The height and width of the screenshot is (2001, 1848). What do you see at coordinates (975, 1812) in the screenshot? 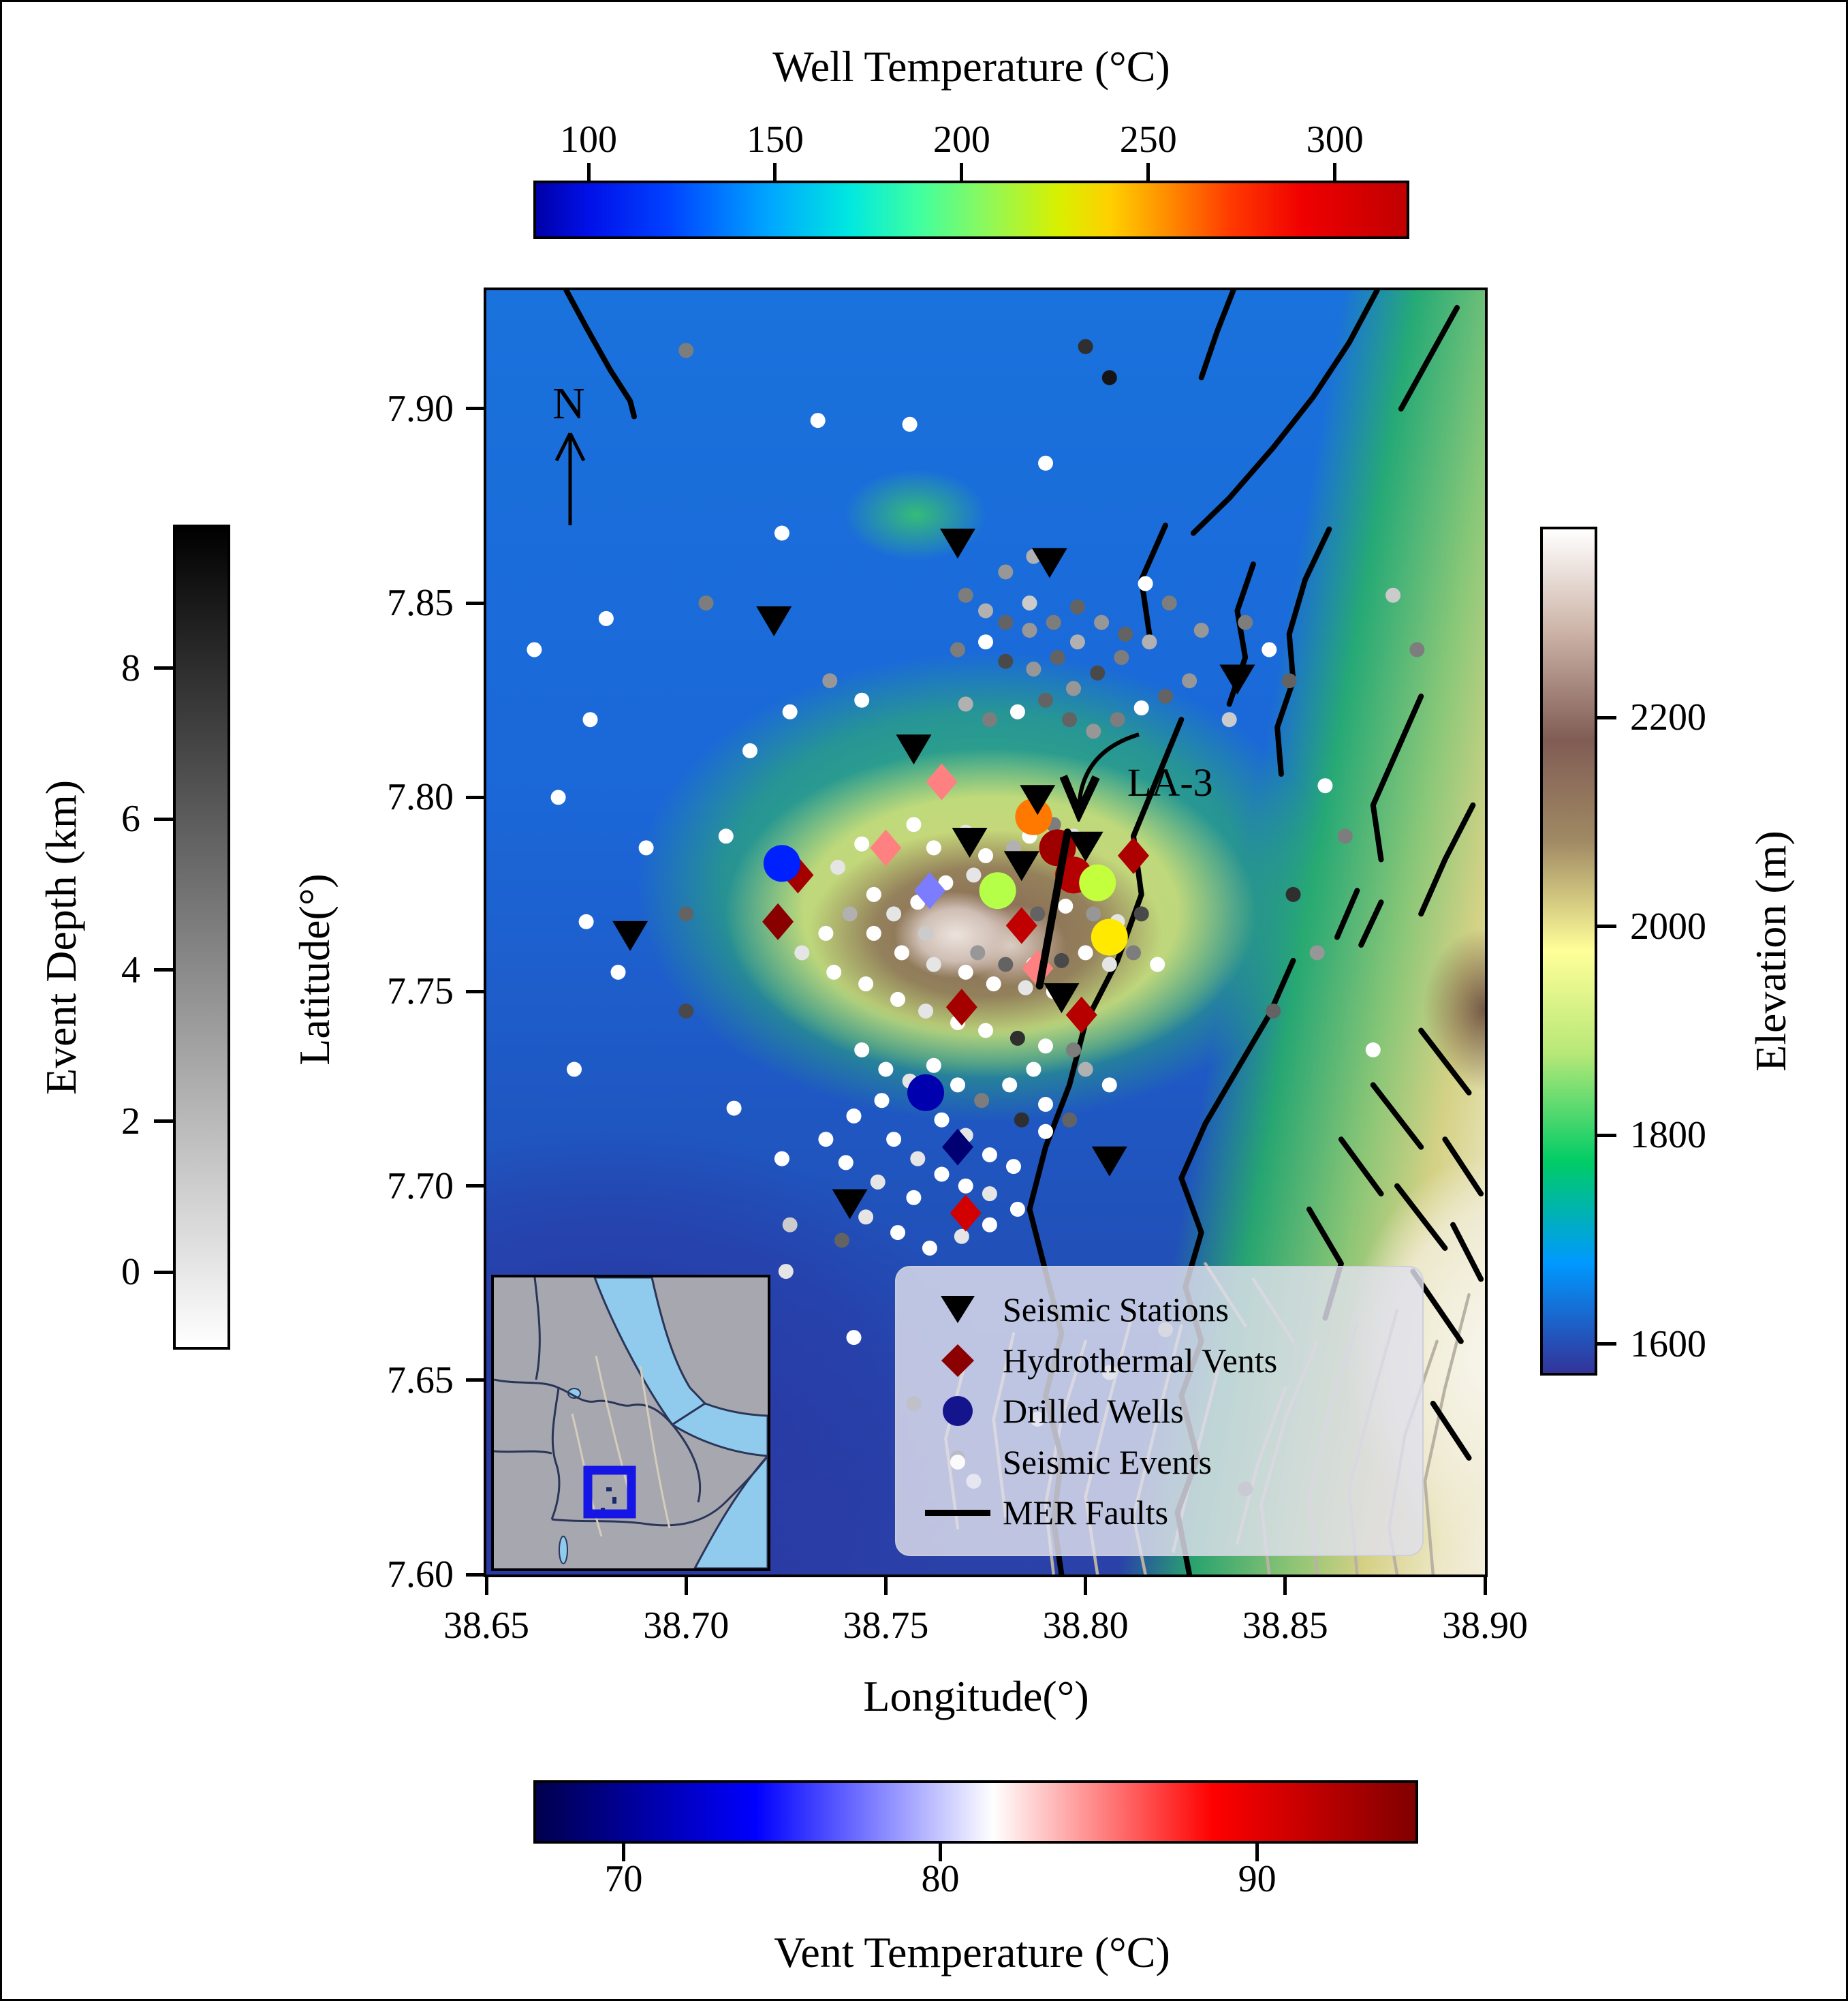
I see `vent-temperature-colorbar` at bounding box center [975, 1812].